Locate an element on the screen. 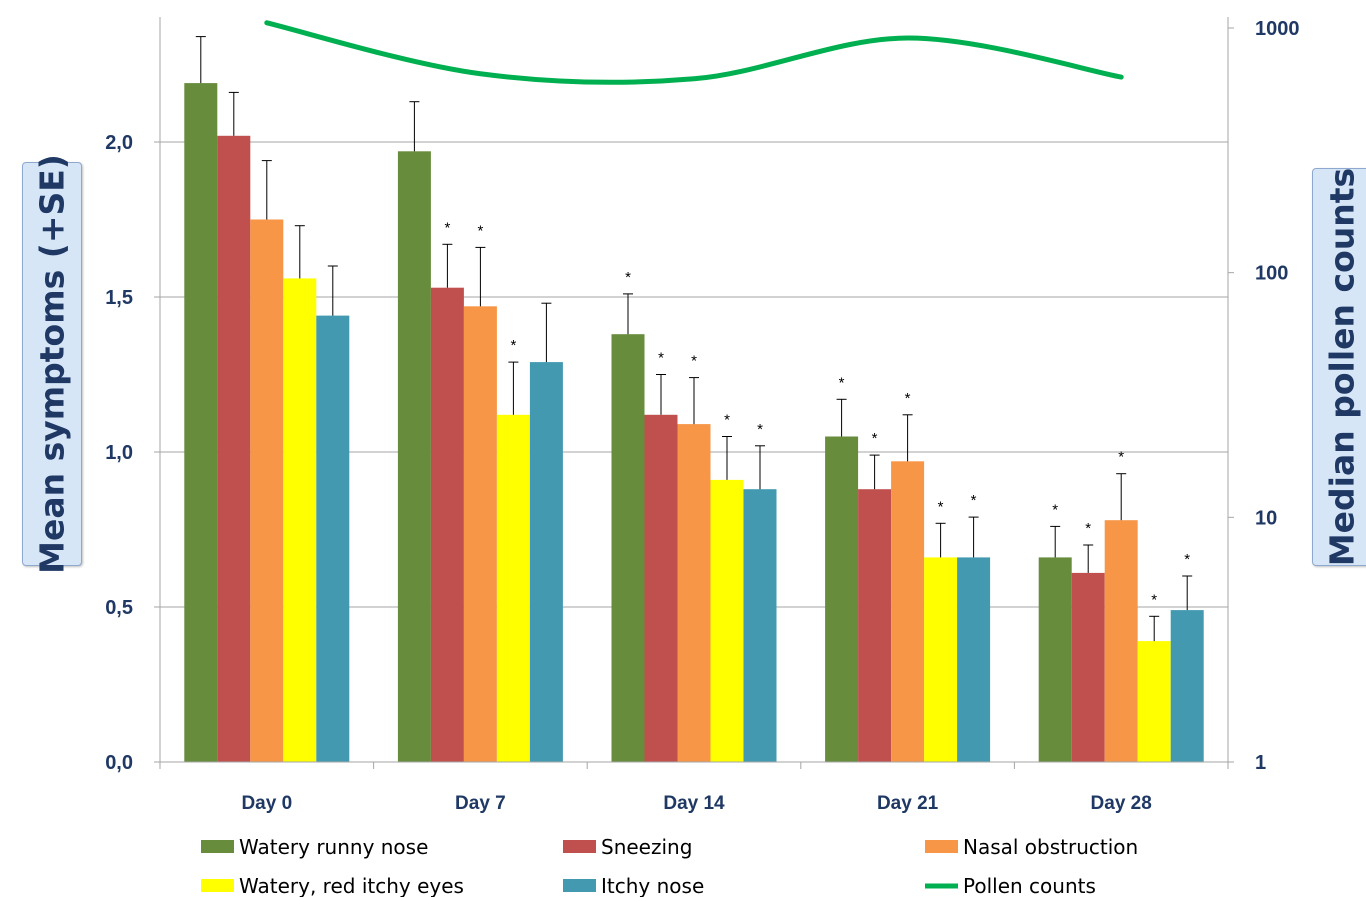  x-axis-ticks: Day 0 Day 7 Day 14 Day 21 Day 28 is located at coordinates (696, 803).